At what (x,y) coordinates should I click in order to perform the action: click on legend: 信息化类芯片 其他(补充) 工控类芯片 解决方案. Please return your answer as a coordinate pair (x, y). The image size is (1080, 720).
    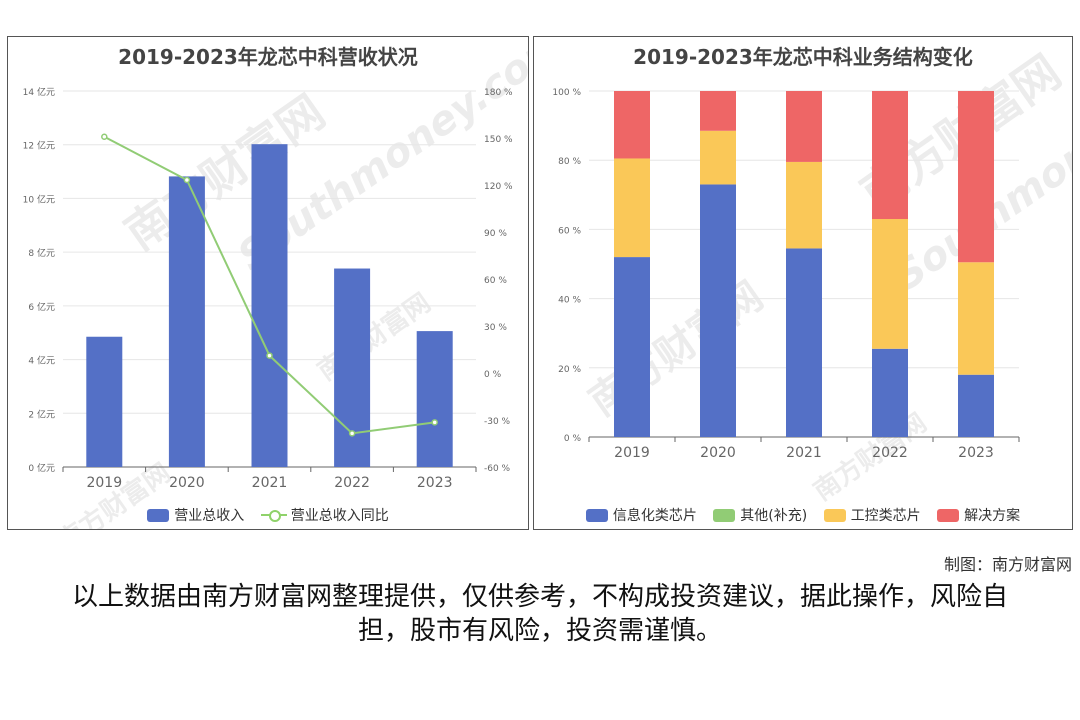
    Looking at the image, I should click on (803, 515).